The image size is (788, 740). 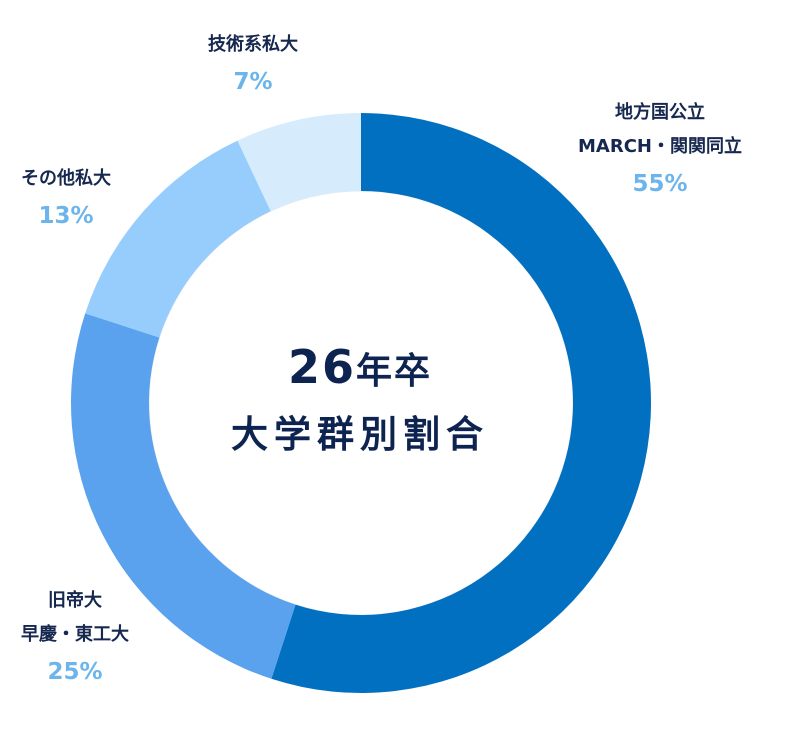 What do you see at coordinates (299, 162) in the screenshot?
I see `slice-technical-private` at bounding box center [299, 162].